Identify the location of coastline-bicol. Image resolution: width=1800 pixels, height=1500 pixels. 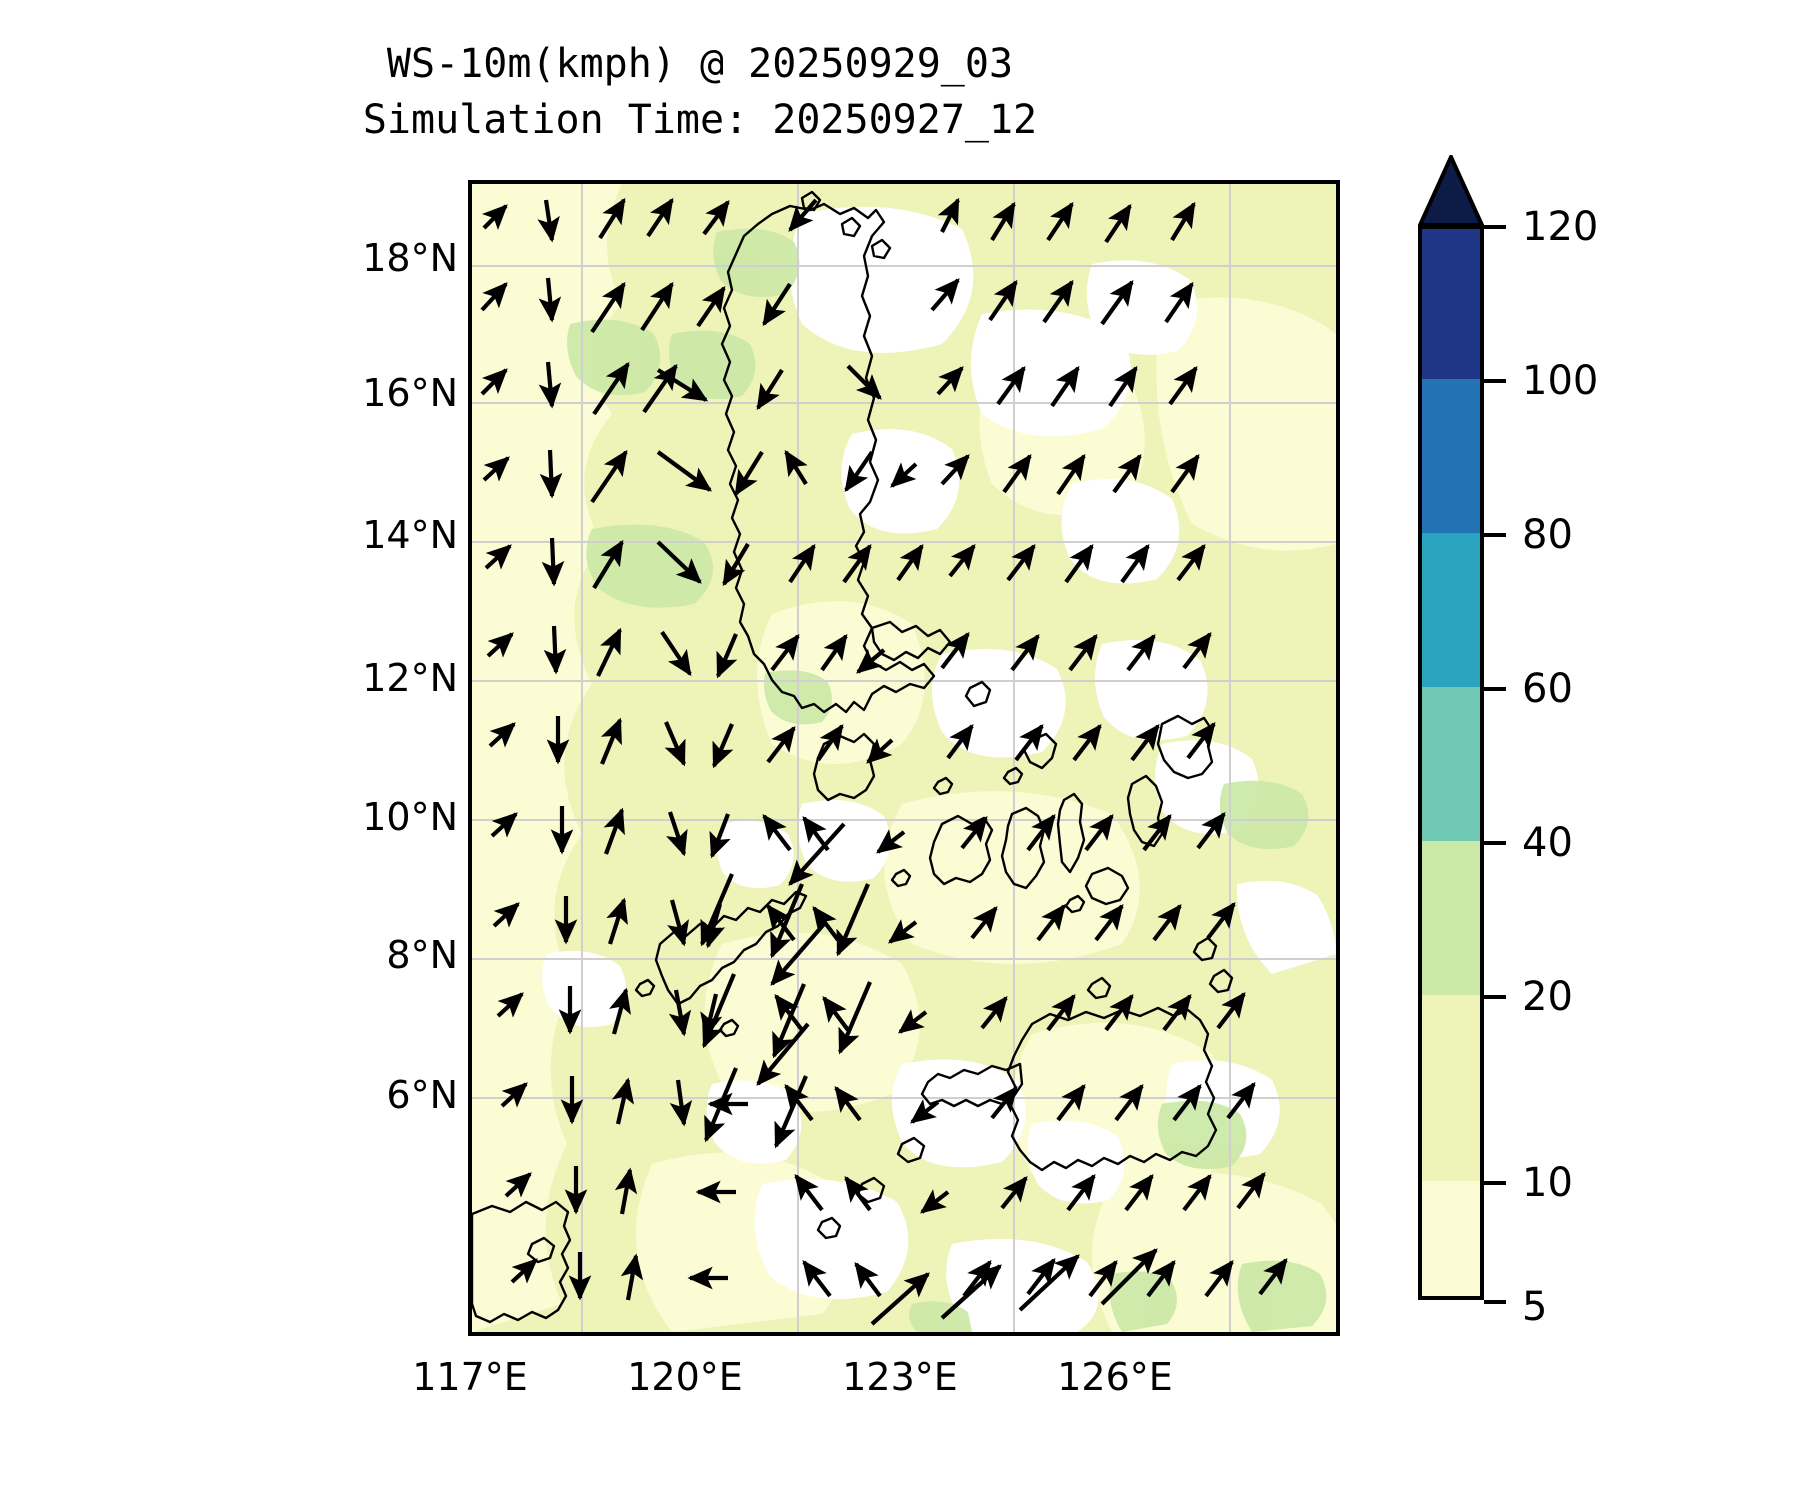
(911, 641).